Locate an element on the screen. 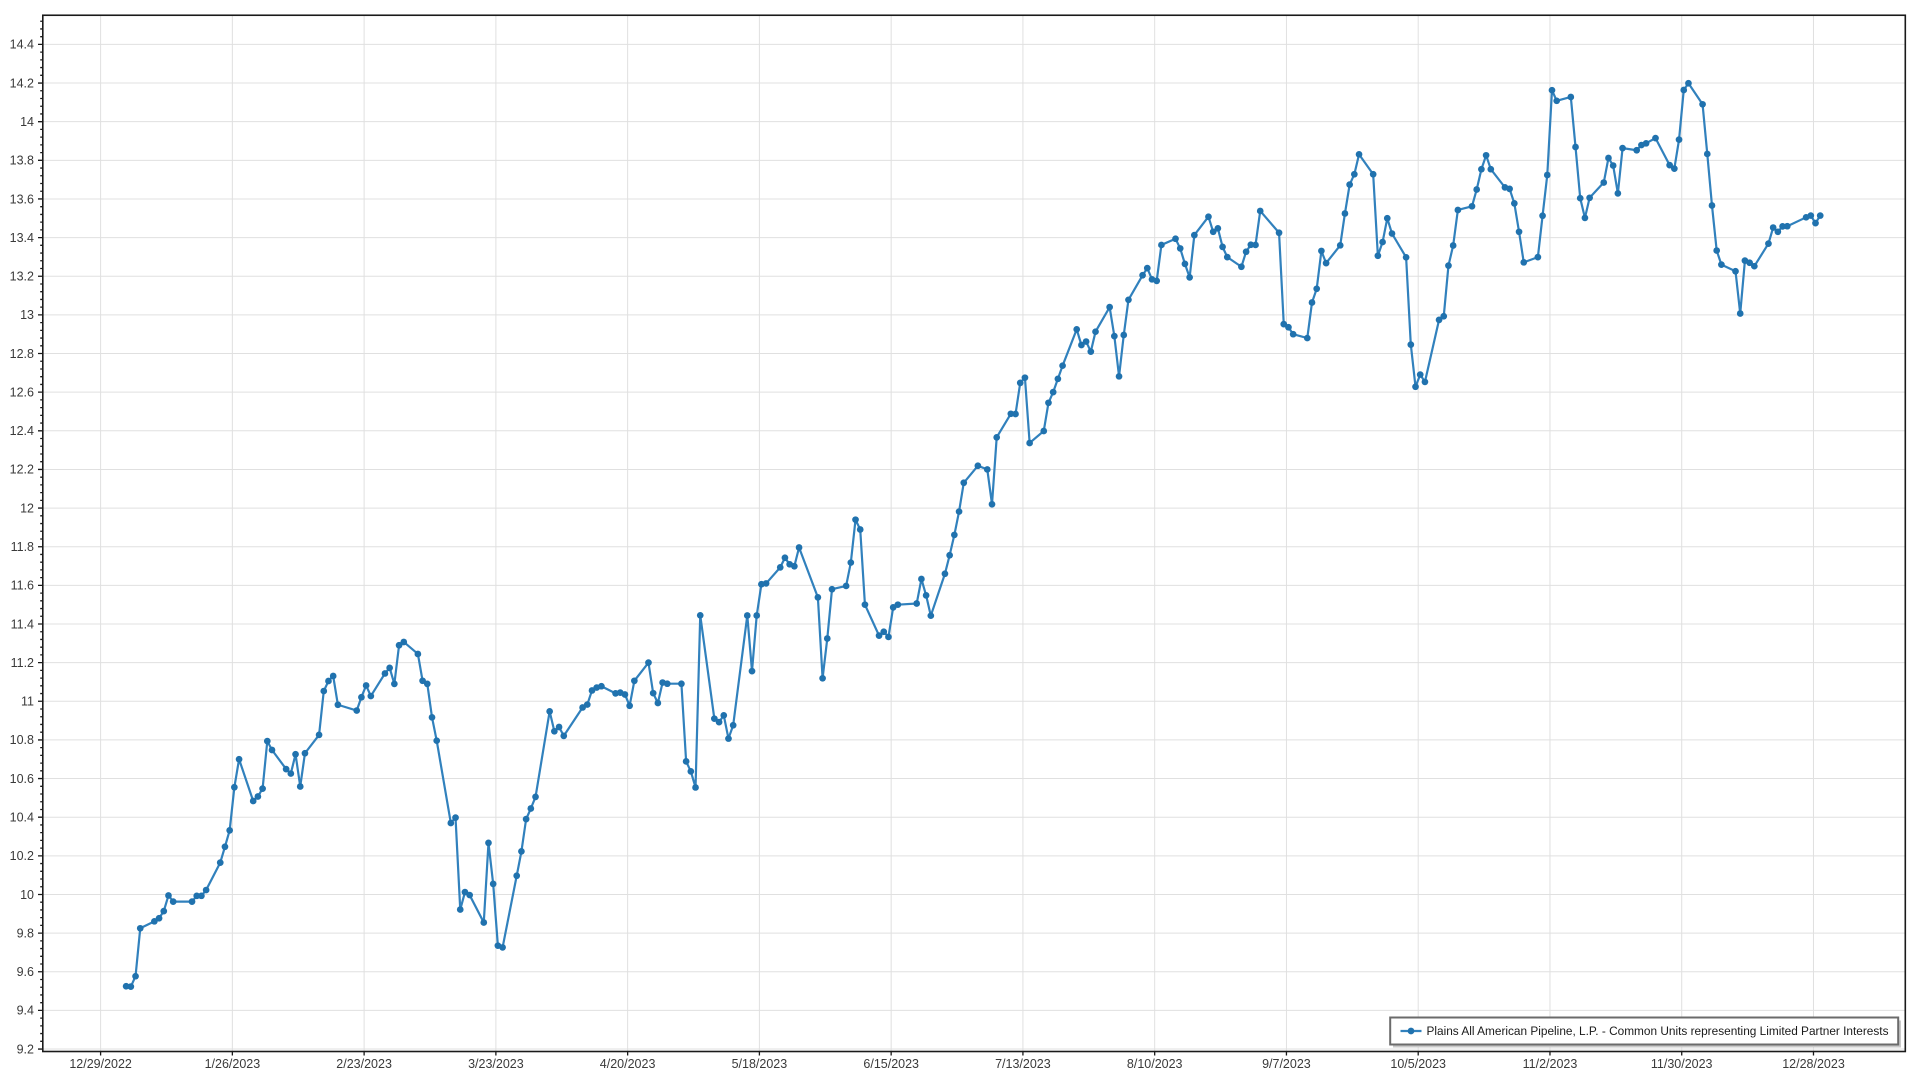 The width and height of the screenshot is (1920, 1080). svg-text: 13.8 is located at coordinates (22, 161).